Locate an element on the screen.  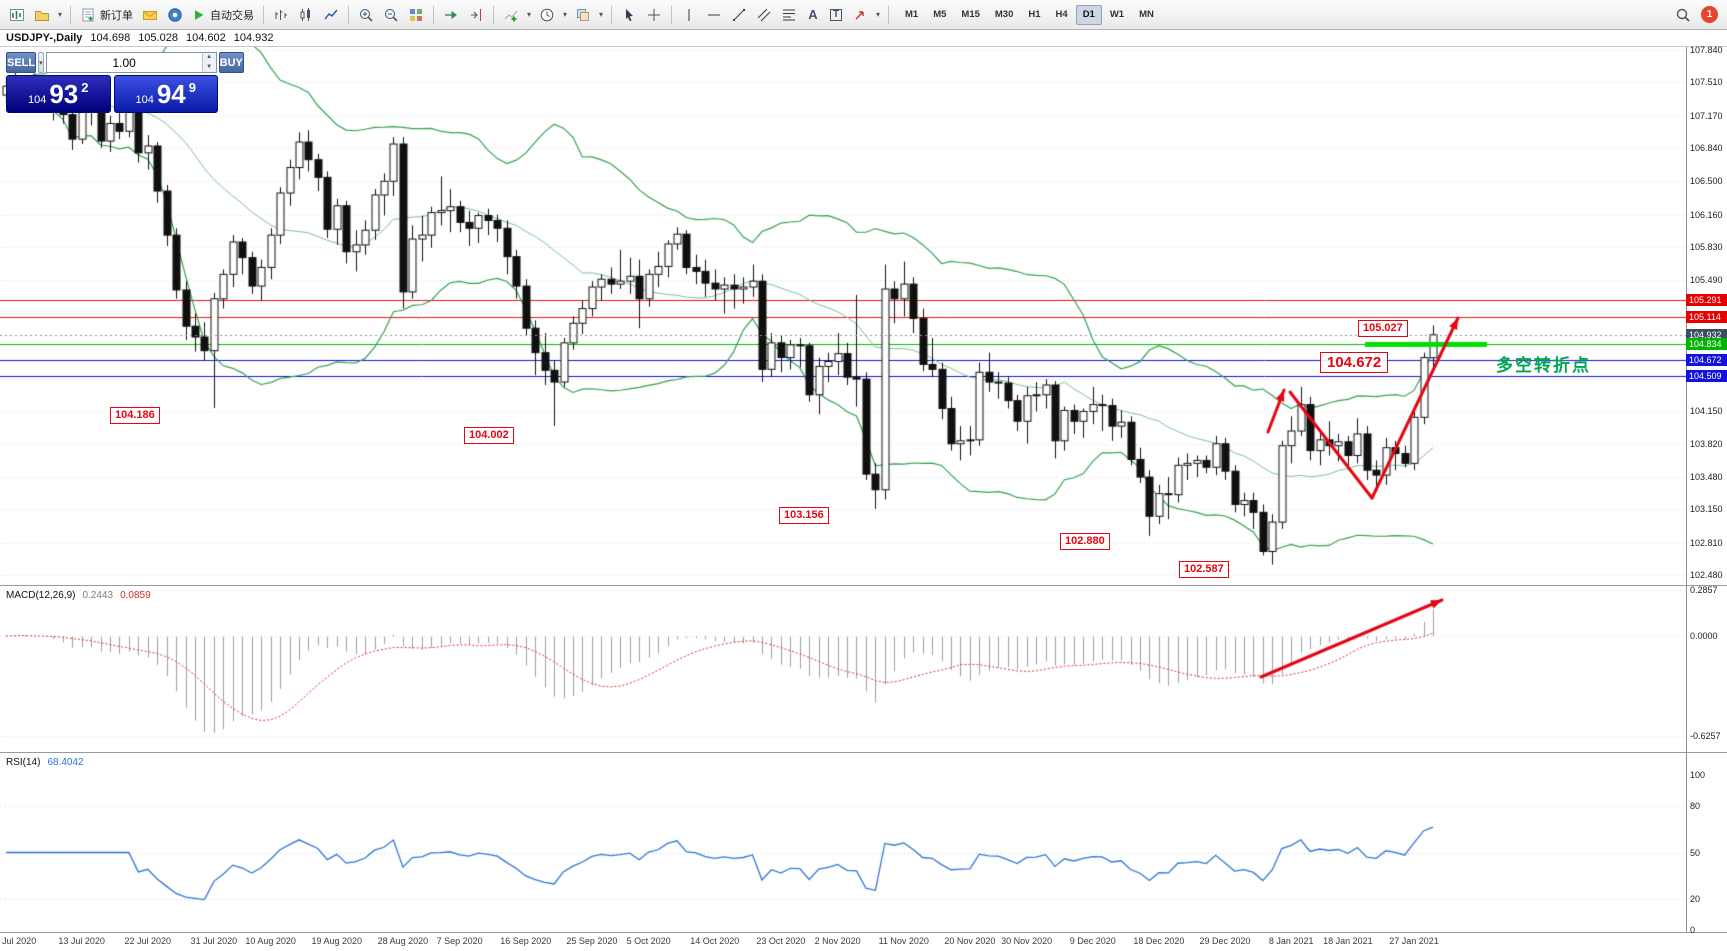
candlestick-chart-icon is located at coordinates (305, 14).